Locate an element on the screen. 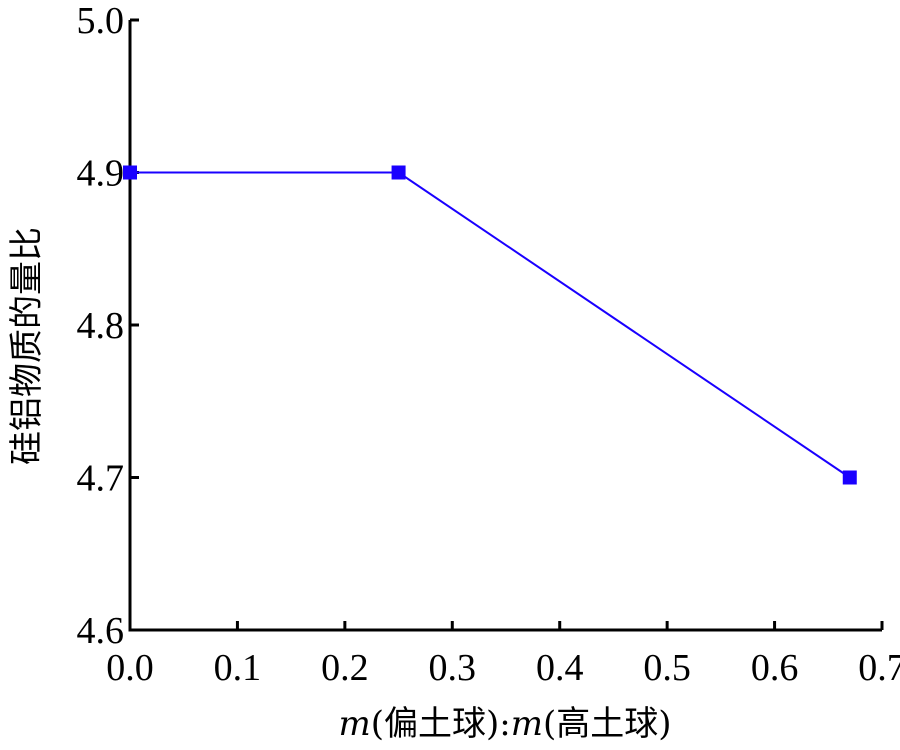  x-tick-label: 0.3 is located at coordinates (453, 668).